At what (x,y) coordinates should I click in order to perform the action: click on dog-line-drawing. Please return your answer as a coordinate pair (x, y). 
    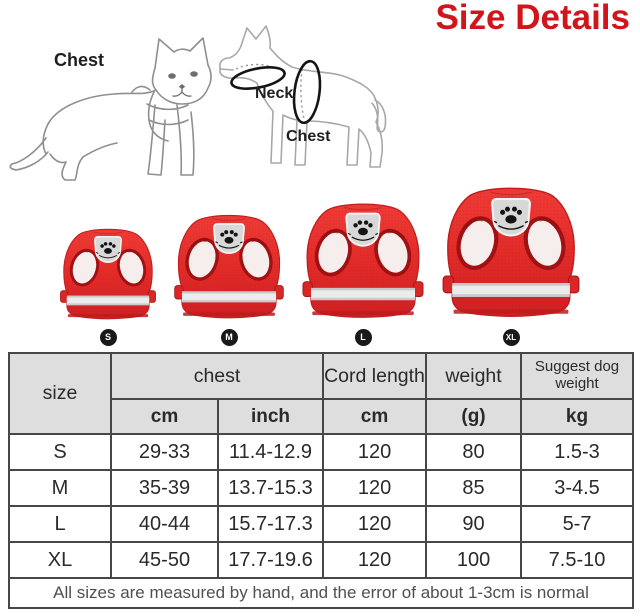
    Looking at the image, I should click on (303, 96).